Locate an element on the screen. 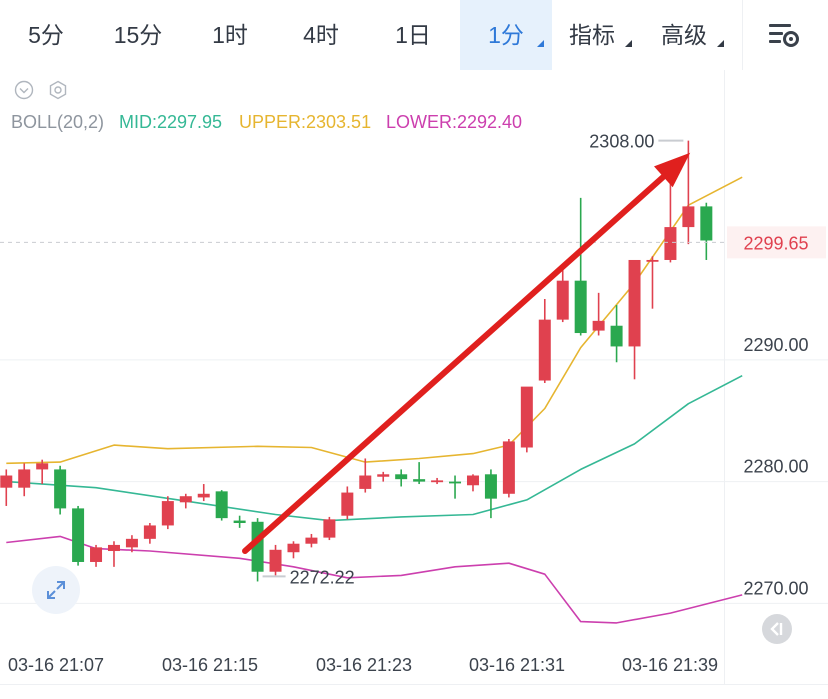 This screenshot has width=828, height=699. collapse-indicator-button is located at coordinates (24, 90).